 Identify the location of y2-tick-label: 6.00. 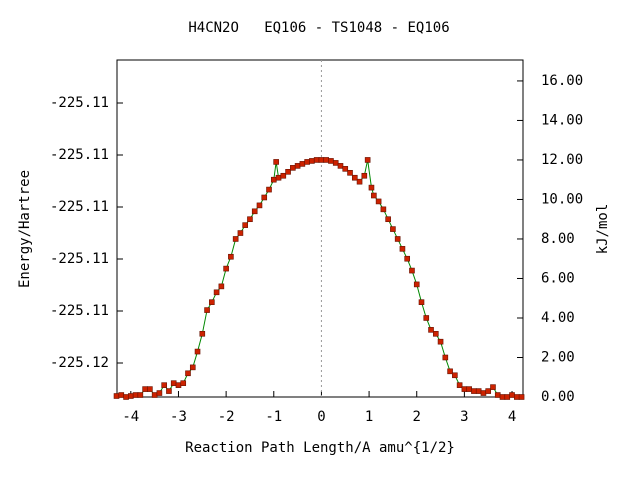
(558, 278).